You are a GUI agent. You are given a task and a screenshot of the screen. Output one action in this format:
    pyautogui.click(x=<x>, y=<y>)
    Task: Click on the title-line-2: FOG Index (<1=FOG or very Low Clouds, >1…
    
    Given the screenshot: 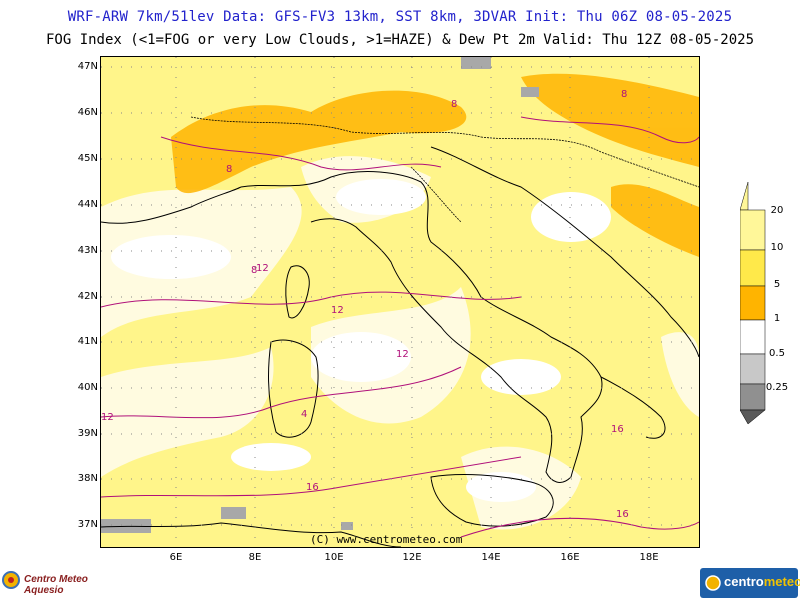 What is the action you would take?
    pyautogui.click(x=399, y=40)
    